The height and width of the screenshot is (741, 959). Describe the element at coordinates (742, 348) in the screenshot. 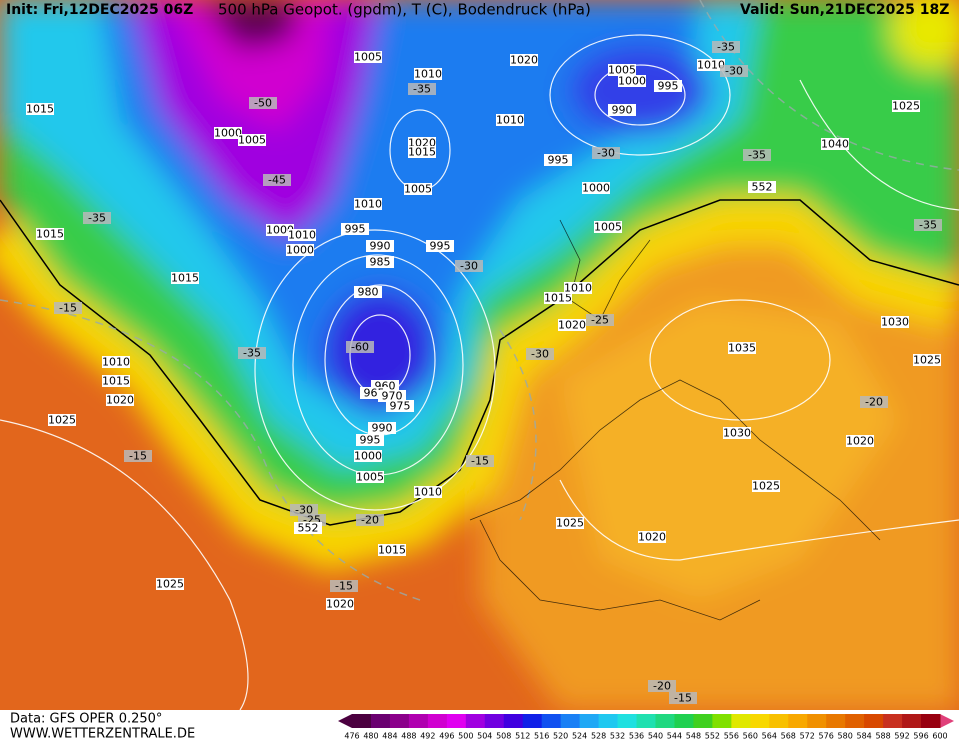

I see `label-text: 1035` at that location.